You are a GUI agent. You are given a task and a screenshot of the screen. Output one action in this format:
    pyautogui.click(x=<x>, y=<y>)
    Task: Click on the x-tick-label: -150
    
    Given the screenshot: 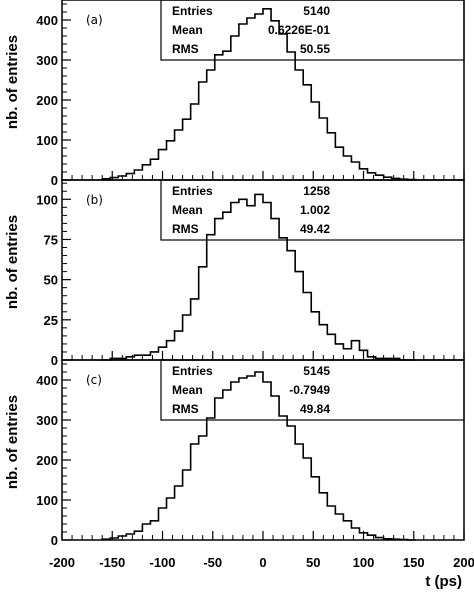 What is the action you would take?
    pyautogui.click(x=112, y=562)
    